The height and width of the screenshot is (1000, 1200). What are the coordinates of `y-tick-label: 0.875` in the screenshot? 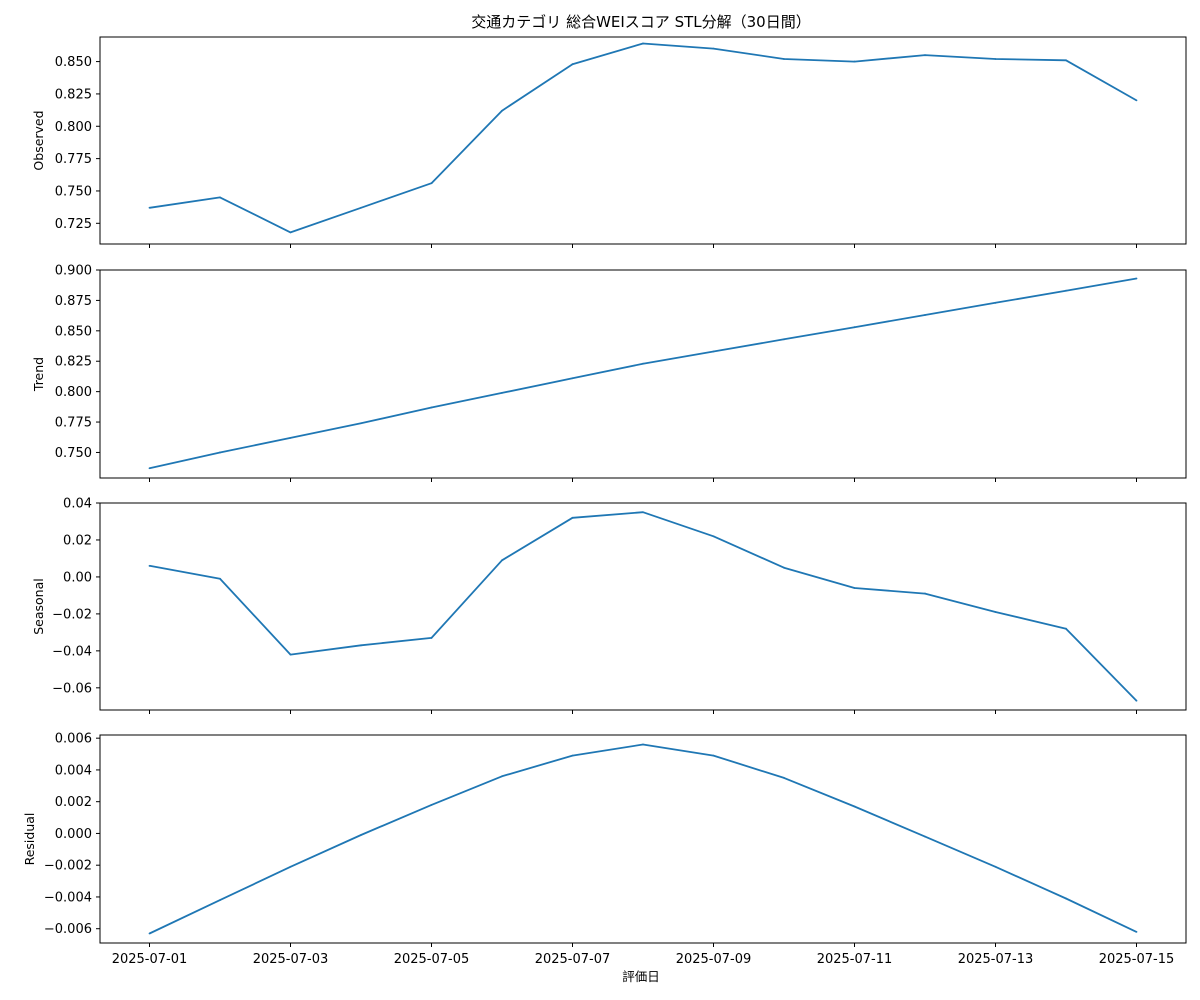 It's located at (73, 301).